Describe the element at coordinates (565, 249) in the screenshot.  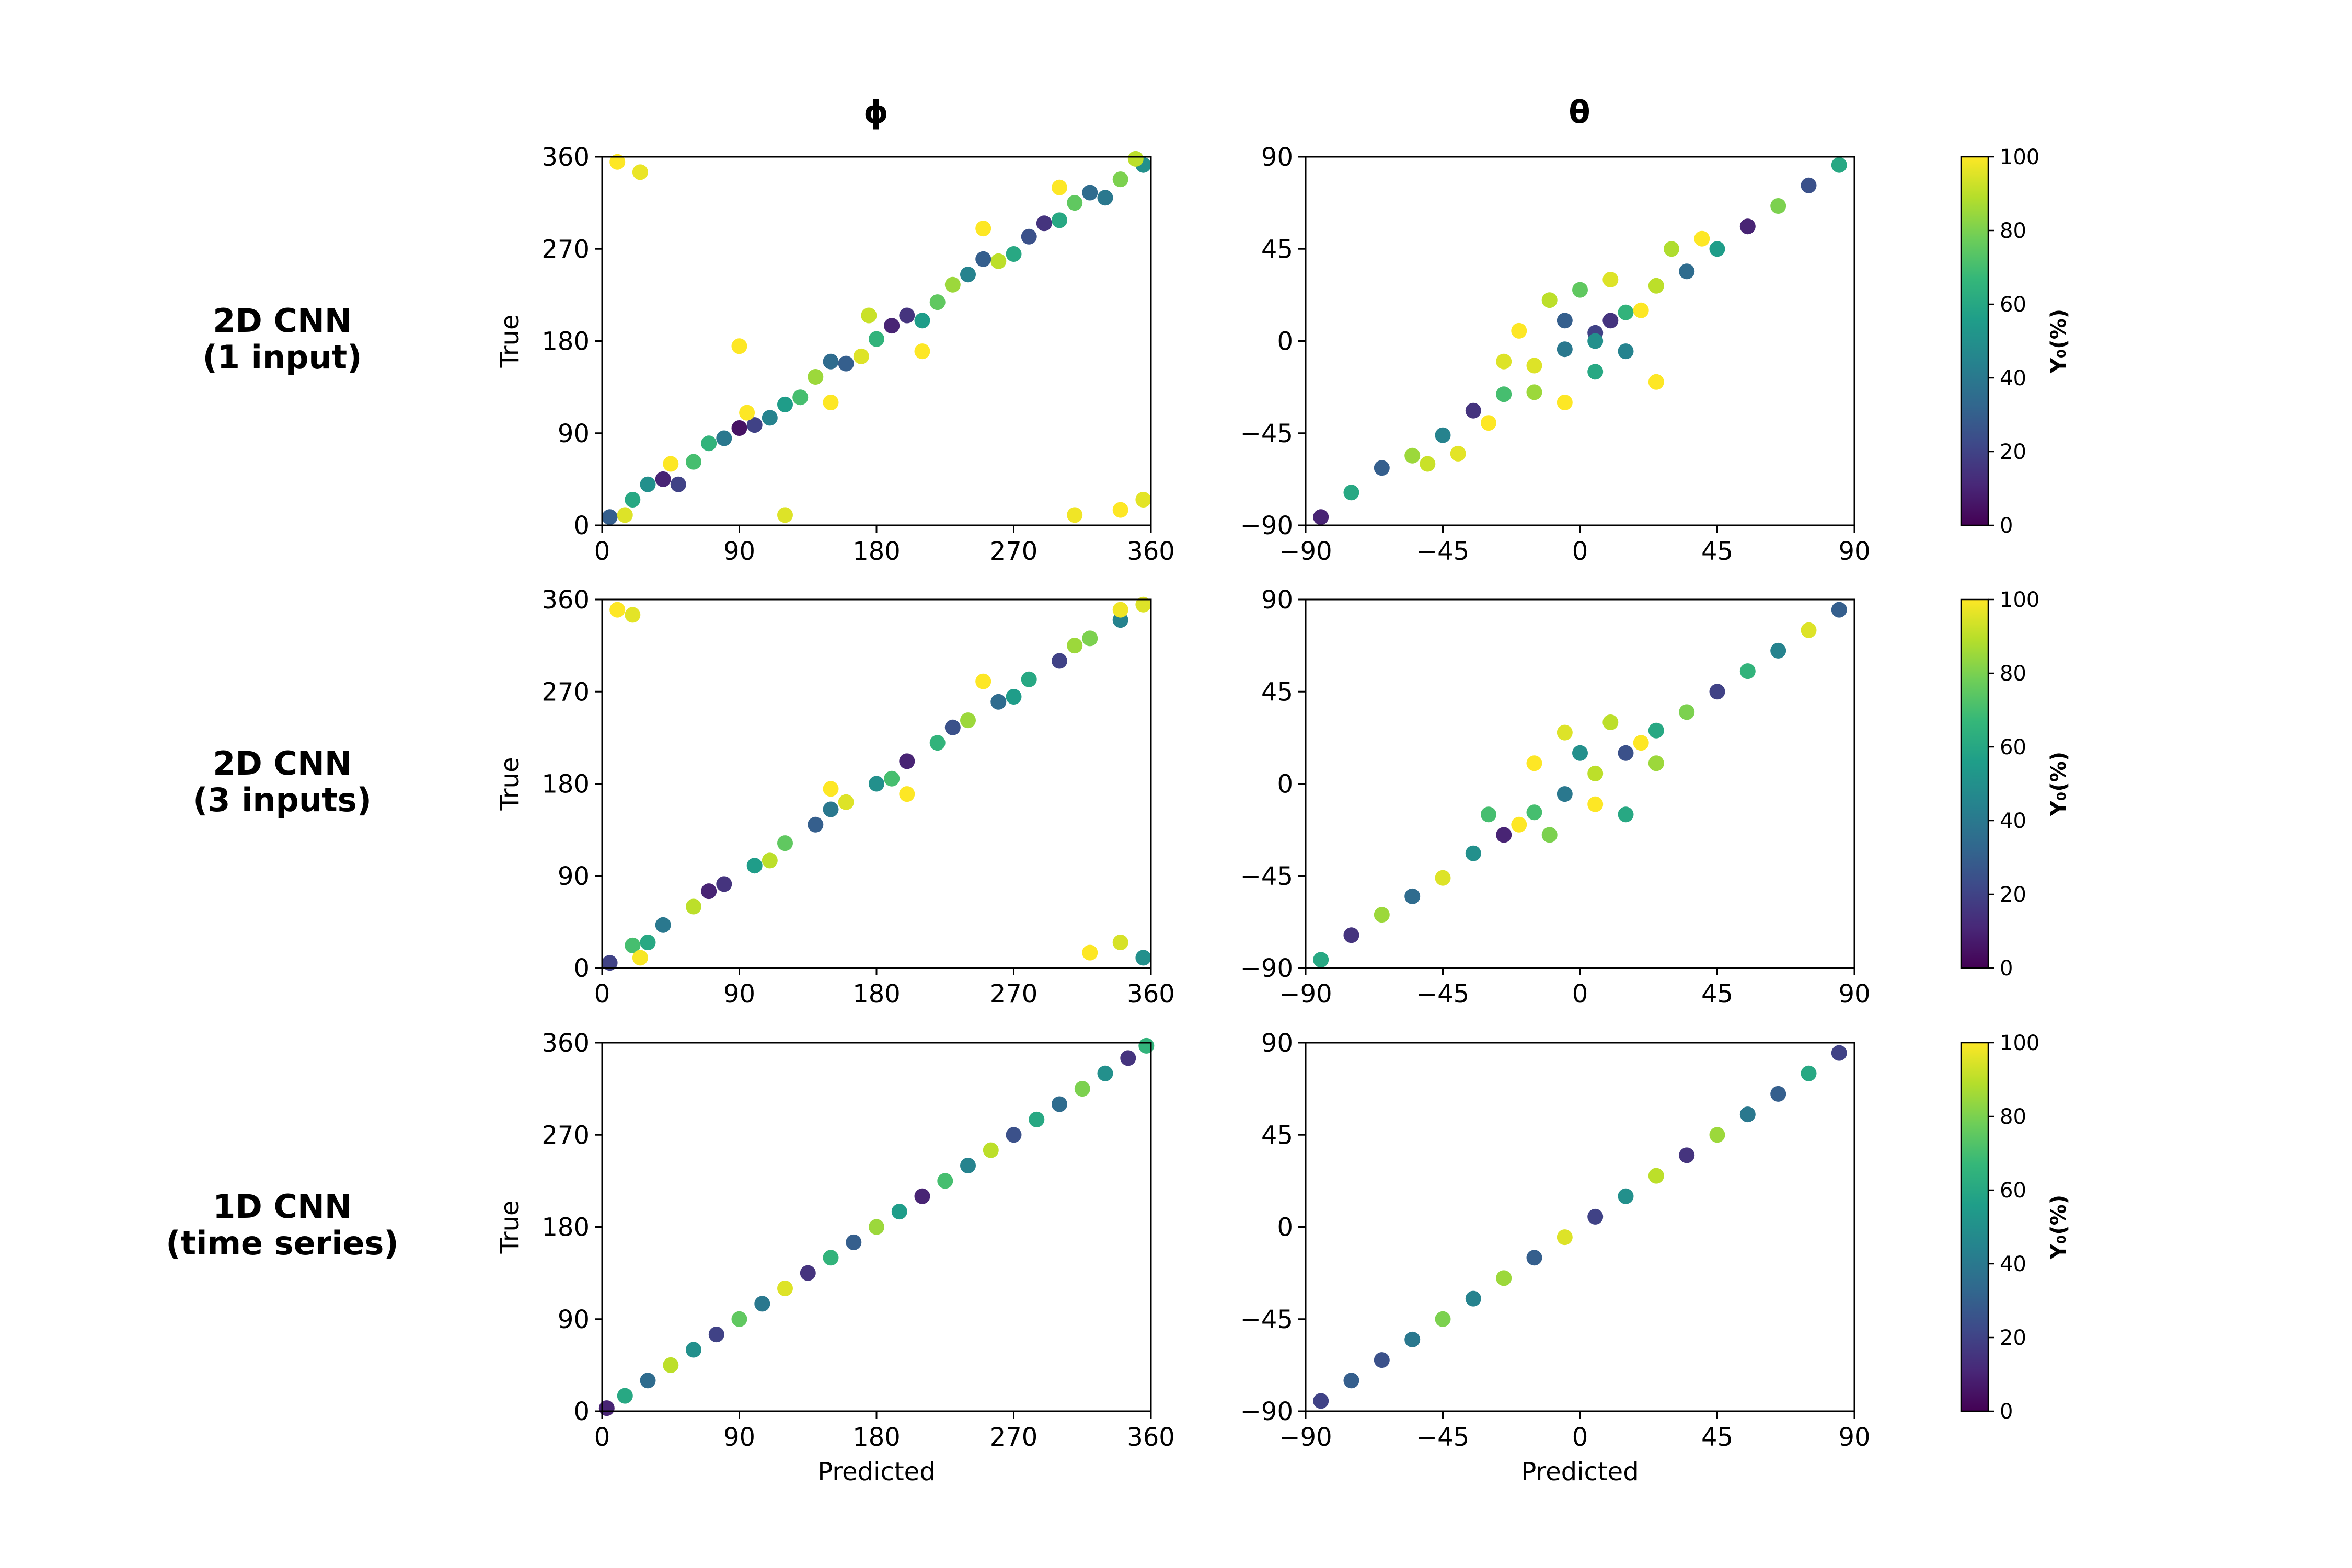
I see `y-tick-label: 270` at that location.